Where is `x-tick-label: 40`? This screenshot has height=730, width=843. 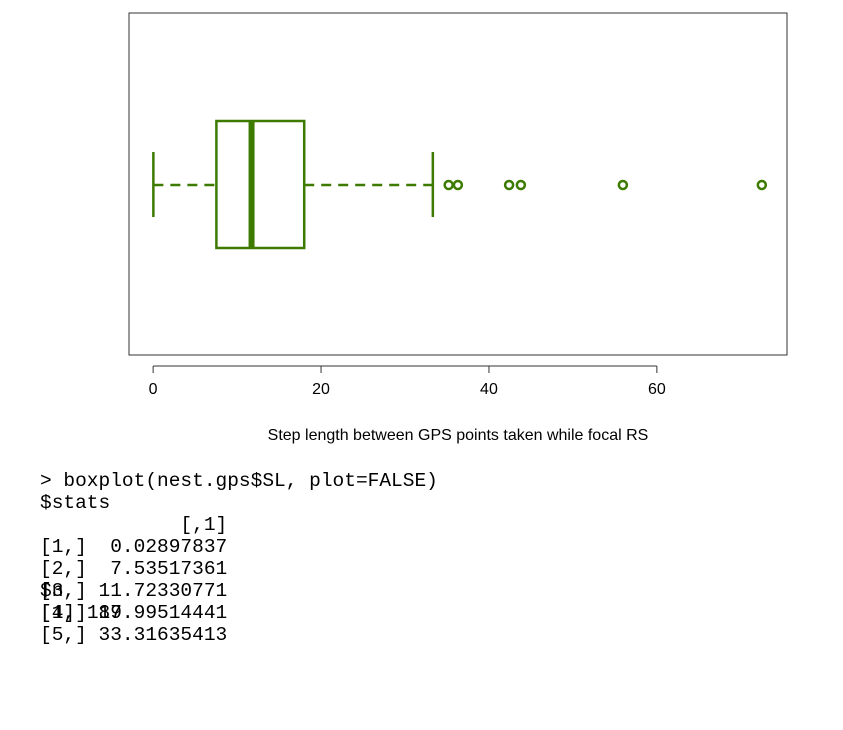 x-tick-label: 40 is located at coordinates (489, 389).